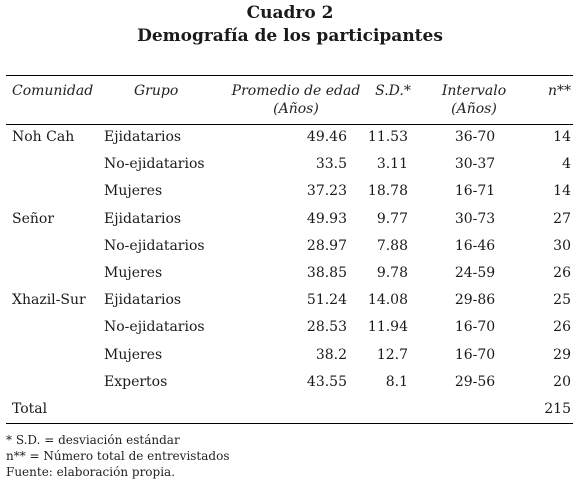 The image size is (580, 493). I want to click on cell-comunidad: Señor, so click(33, 218).